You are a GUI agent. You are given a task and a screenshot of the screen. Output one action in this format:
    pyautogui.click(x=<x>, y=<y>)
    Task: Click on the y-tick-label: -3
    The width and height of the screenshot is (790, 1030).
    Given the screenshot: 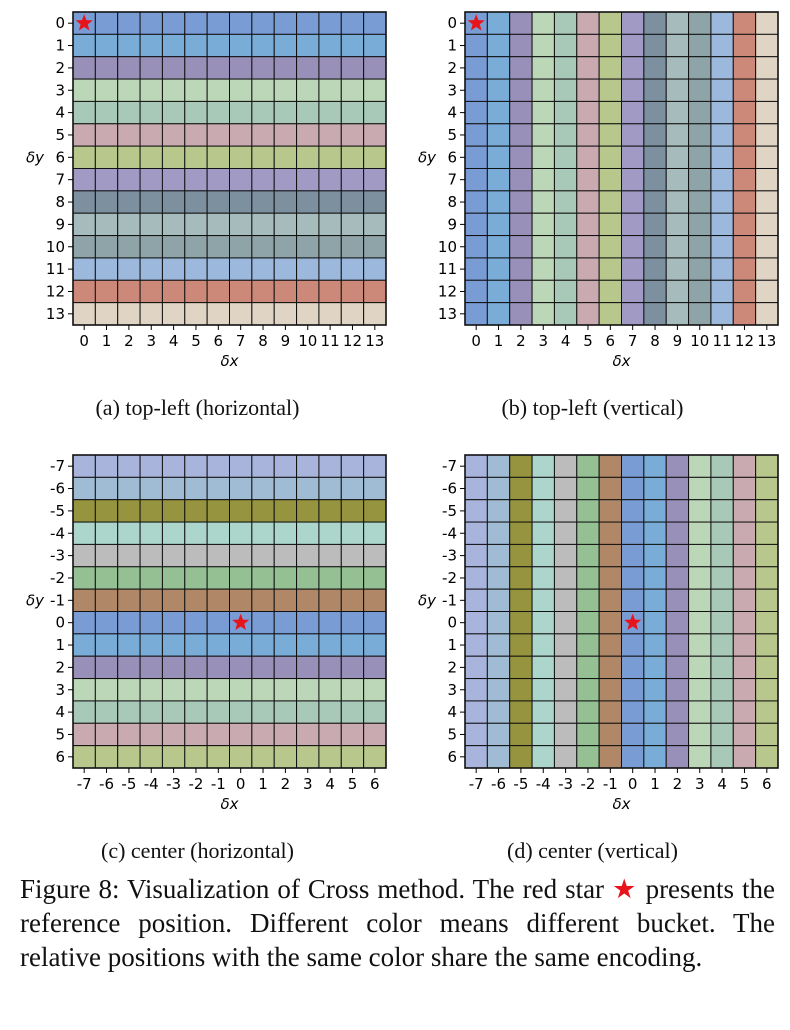 What is the action you would take?
    pyautogui.click(x=449, y=556)
    